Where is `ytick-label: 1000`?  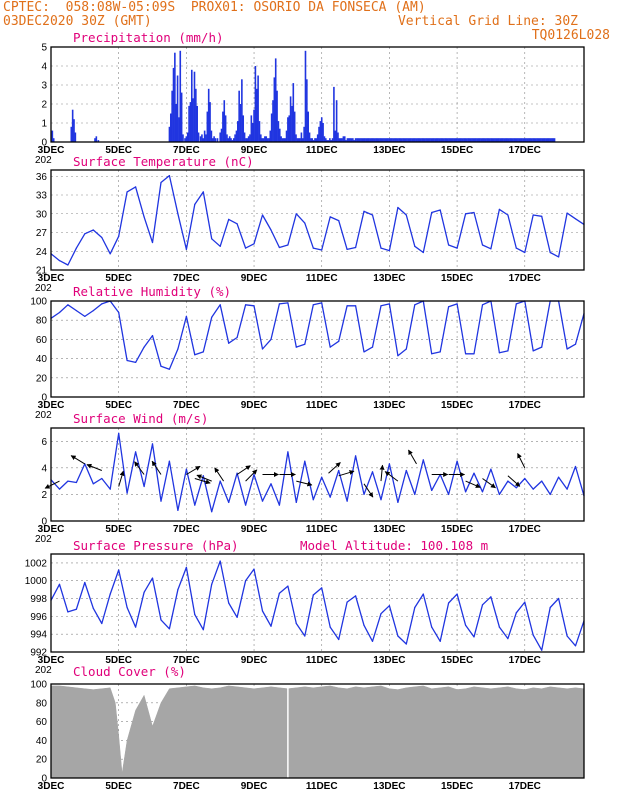 ytick-label: 1000 is located at coordinates (36, 581).